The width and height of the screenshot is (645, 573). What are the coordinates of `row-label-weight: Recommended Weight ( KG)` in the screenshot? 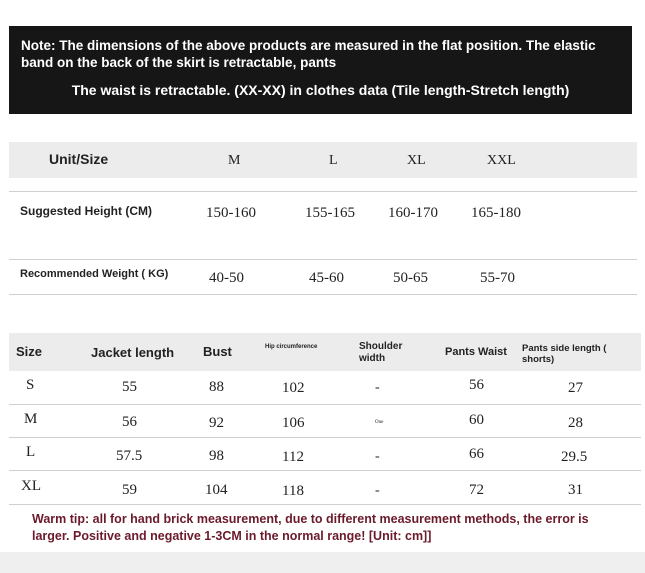 It's located at (94, 274).